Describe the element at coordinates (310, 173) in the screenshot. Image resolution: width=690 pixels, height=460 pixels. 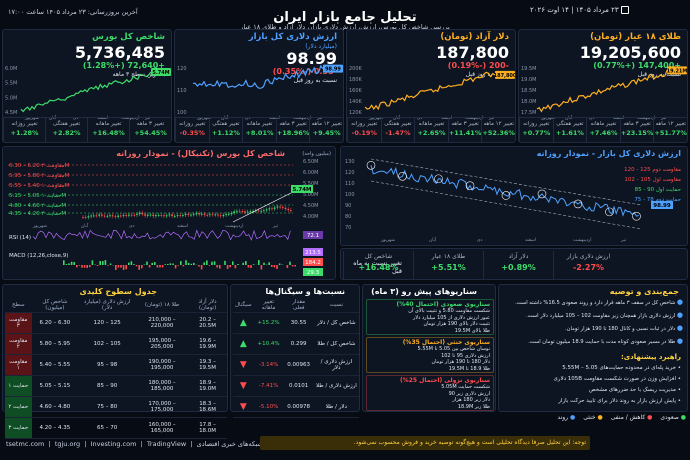
I see `y-tick-label: 6.00M` at that location.